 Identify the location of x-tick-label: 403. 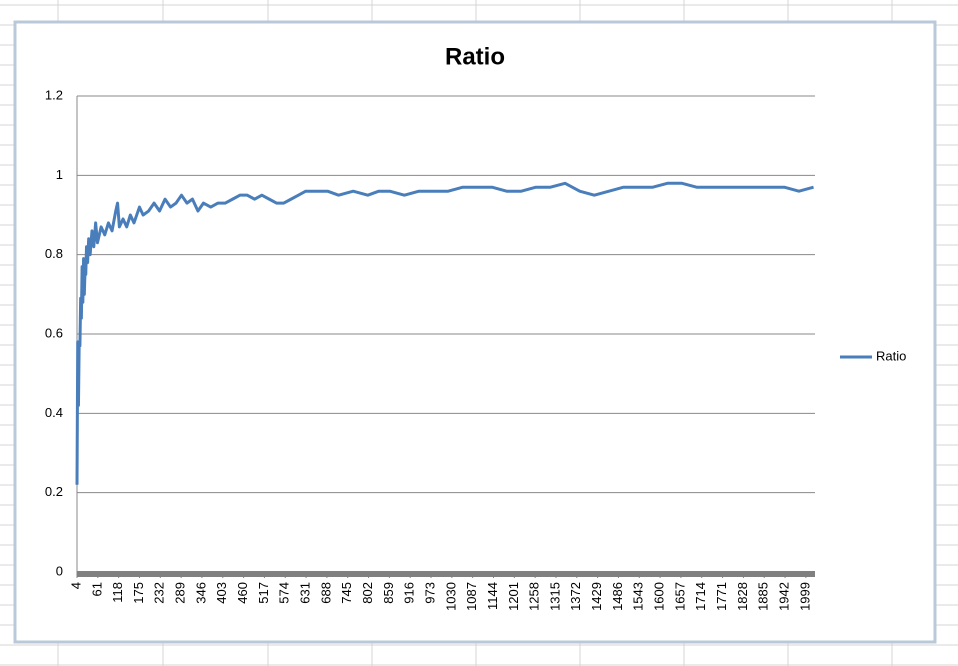
(221, 593).